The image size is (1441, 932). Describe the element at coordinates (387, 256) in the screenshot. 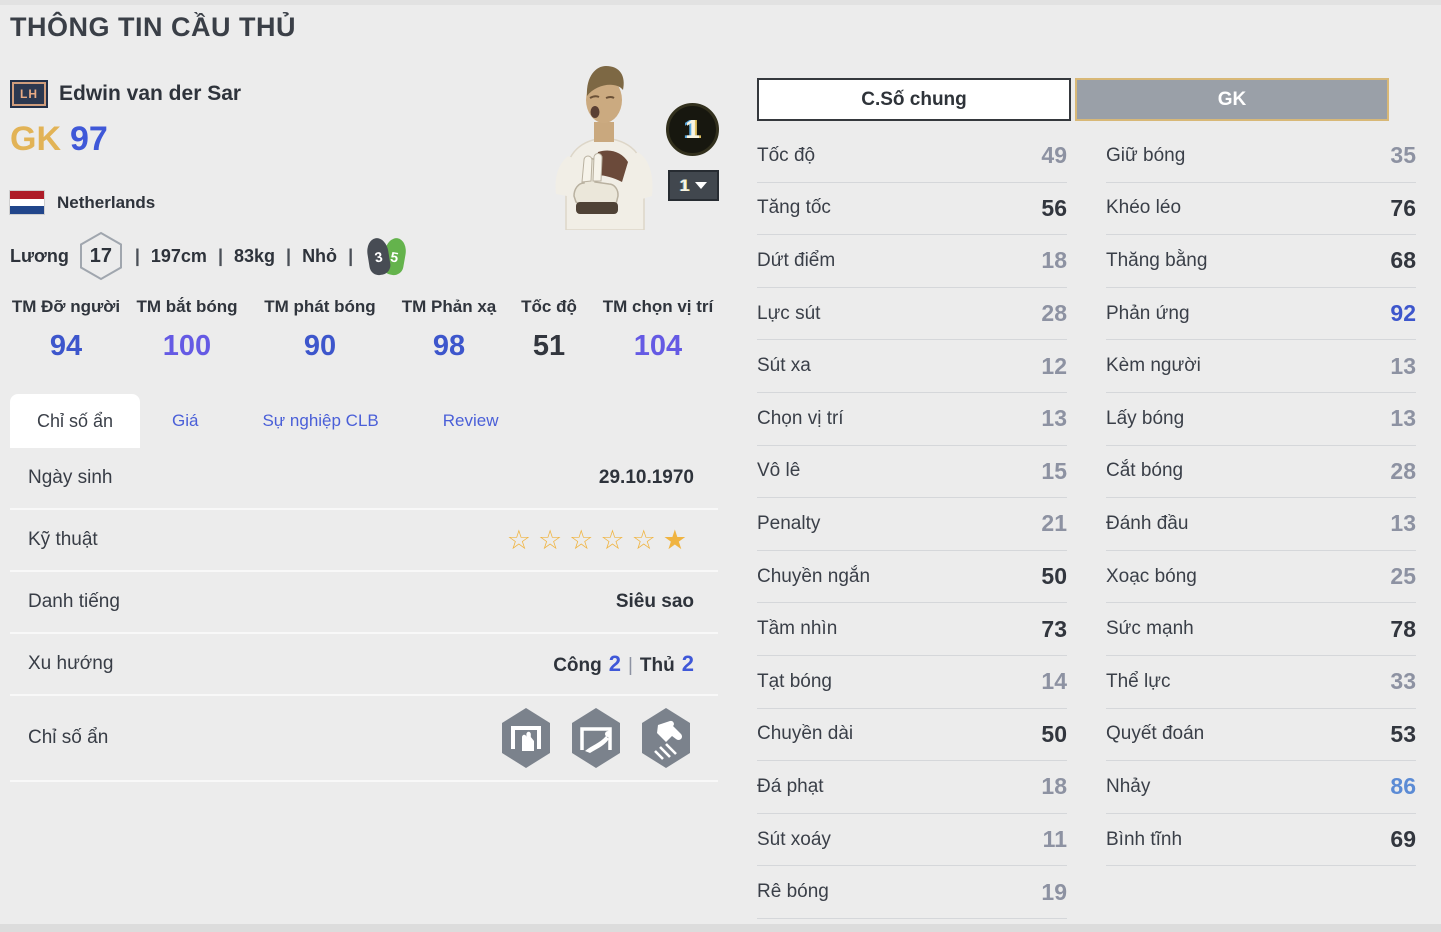

I see `foot-skill-badges: 3 5` at that location.